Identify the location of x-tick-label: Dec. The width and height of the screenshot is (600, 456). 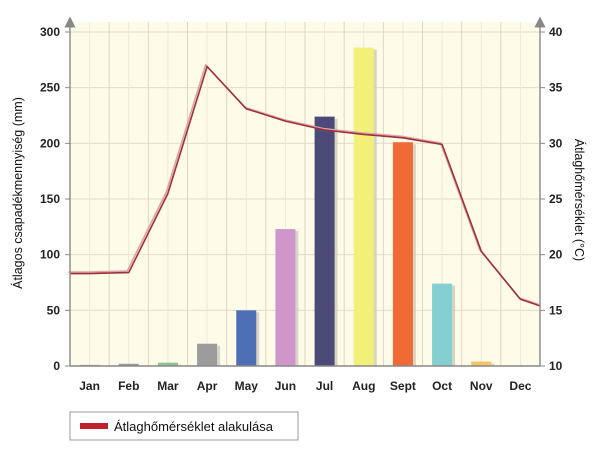
(520, 386).